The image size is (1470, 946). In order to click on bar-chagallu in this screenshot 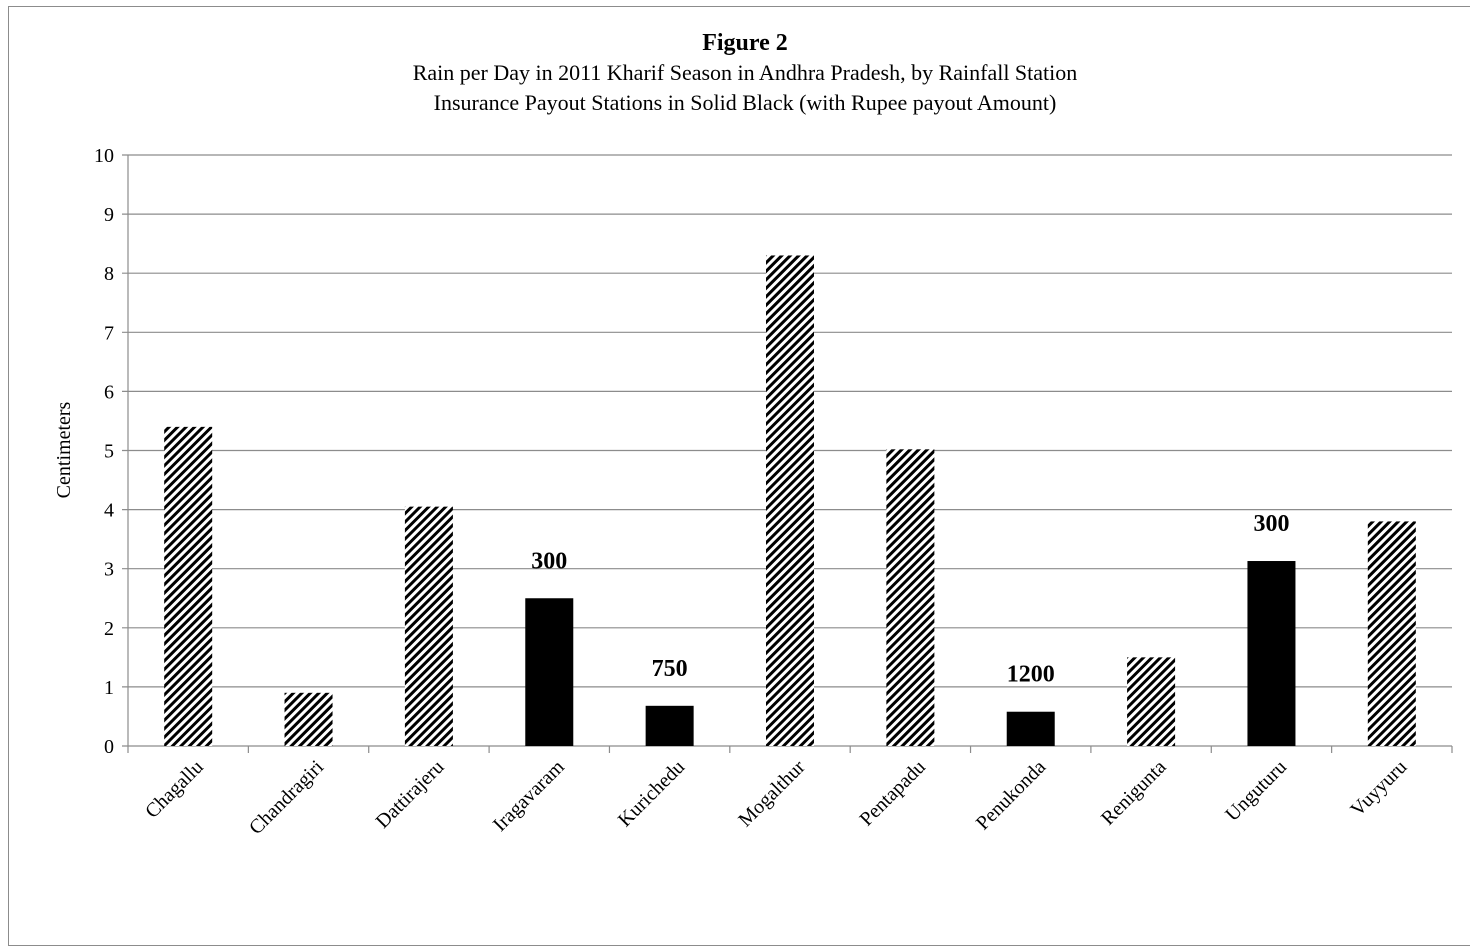, I will do `click(188, 586)`.